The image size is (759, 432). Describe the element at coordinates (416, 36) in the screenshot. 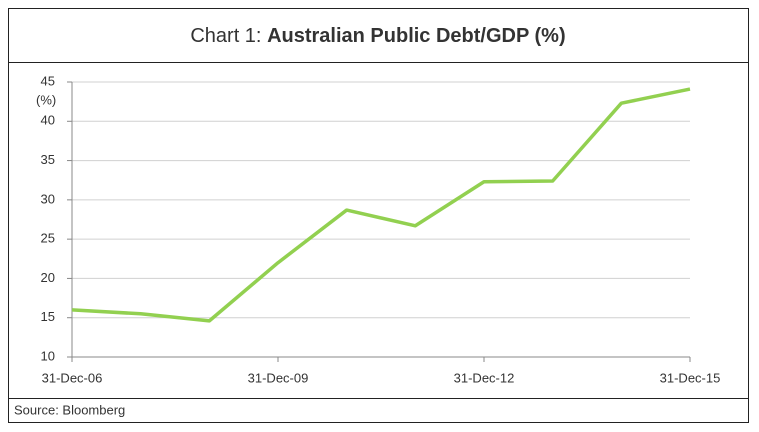

I see `title-main: Australian Public Debt/GDP (%)` at that location.